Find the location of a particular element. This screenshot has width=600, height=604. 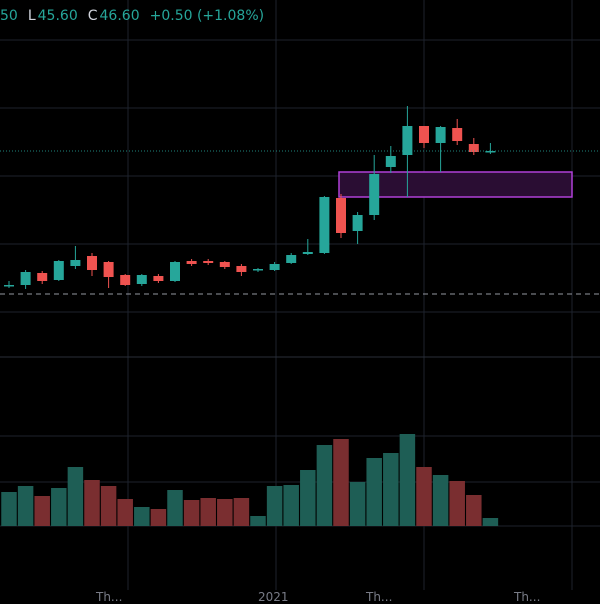

legend-low-value: 45.60 is located at coordinates (57, 16).